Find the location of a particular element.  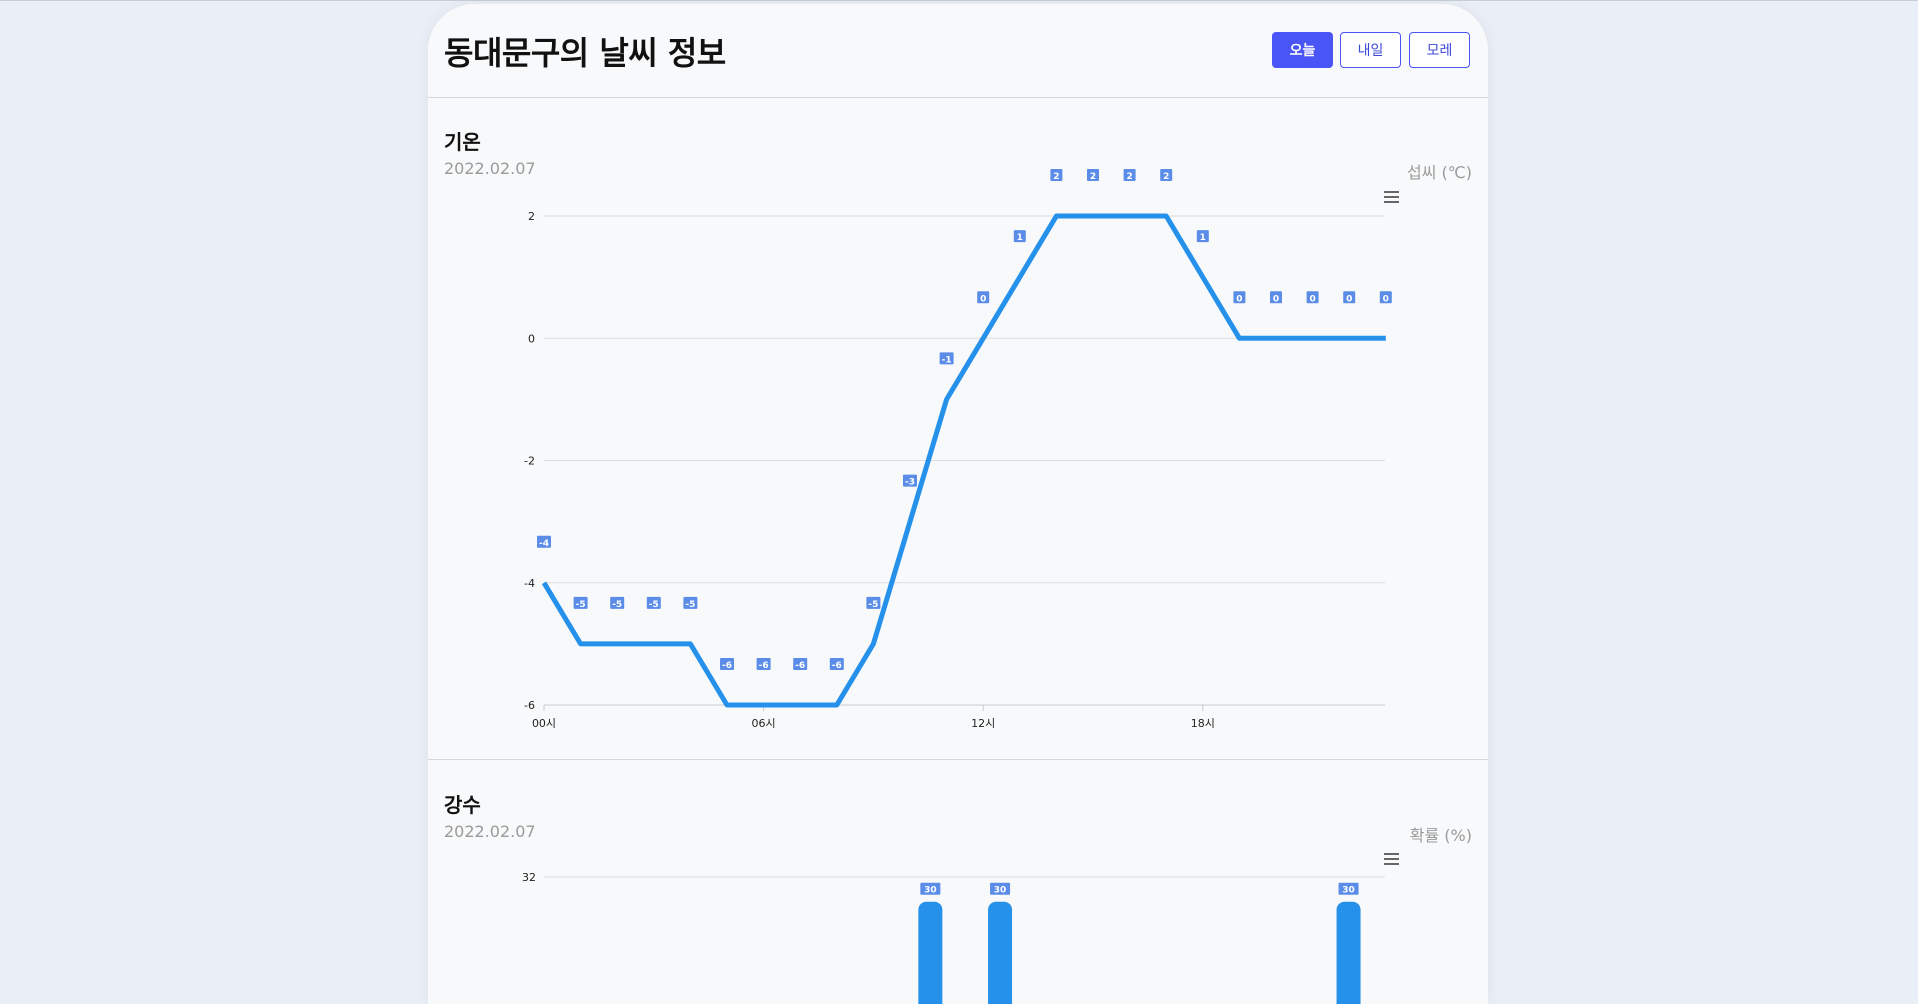

tomorrow-button: 내일 is located at coordinates (1370, 50).